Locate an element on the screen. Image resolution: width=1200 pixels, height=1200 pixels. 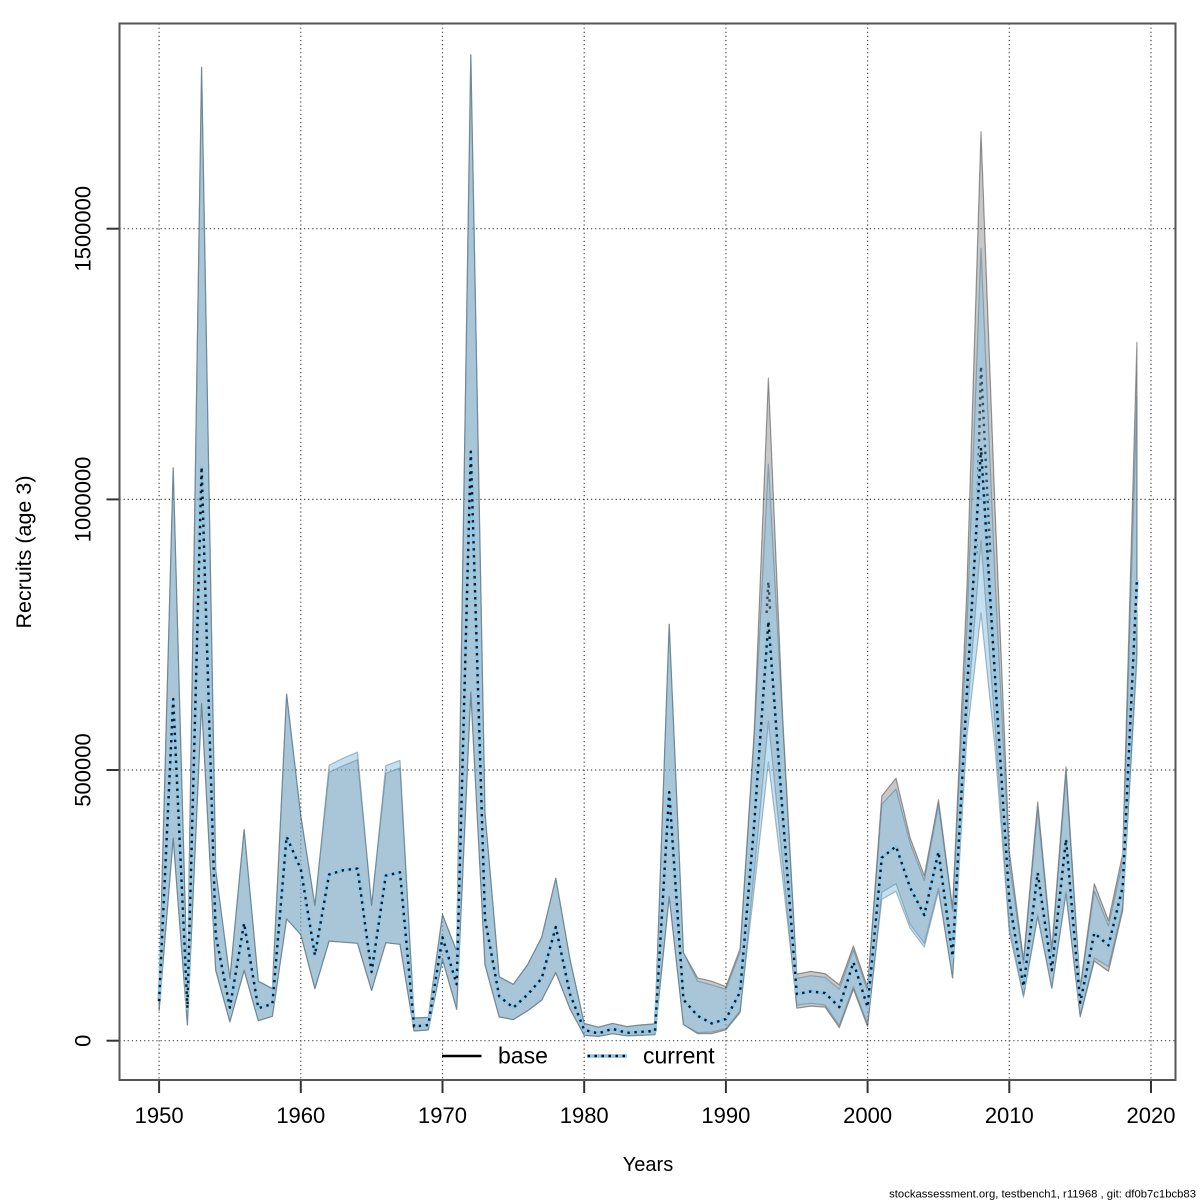
svg-text: 1960 is located at coordinates (300, 1115).